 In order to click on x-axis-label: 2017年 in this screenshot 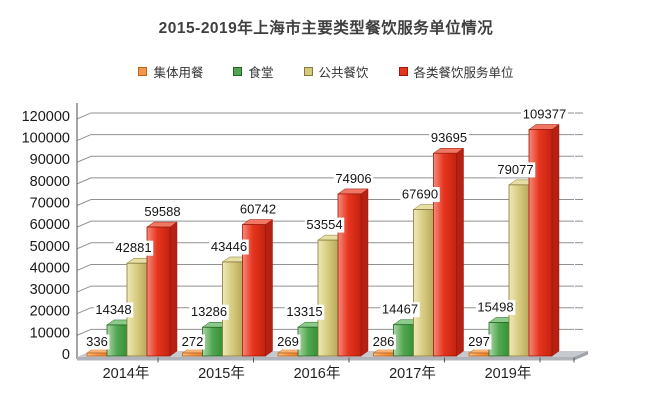, I will do `click(412, 373)`.